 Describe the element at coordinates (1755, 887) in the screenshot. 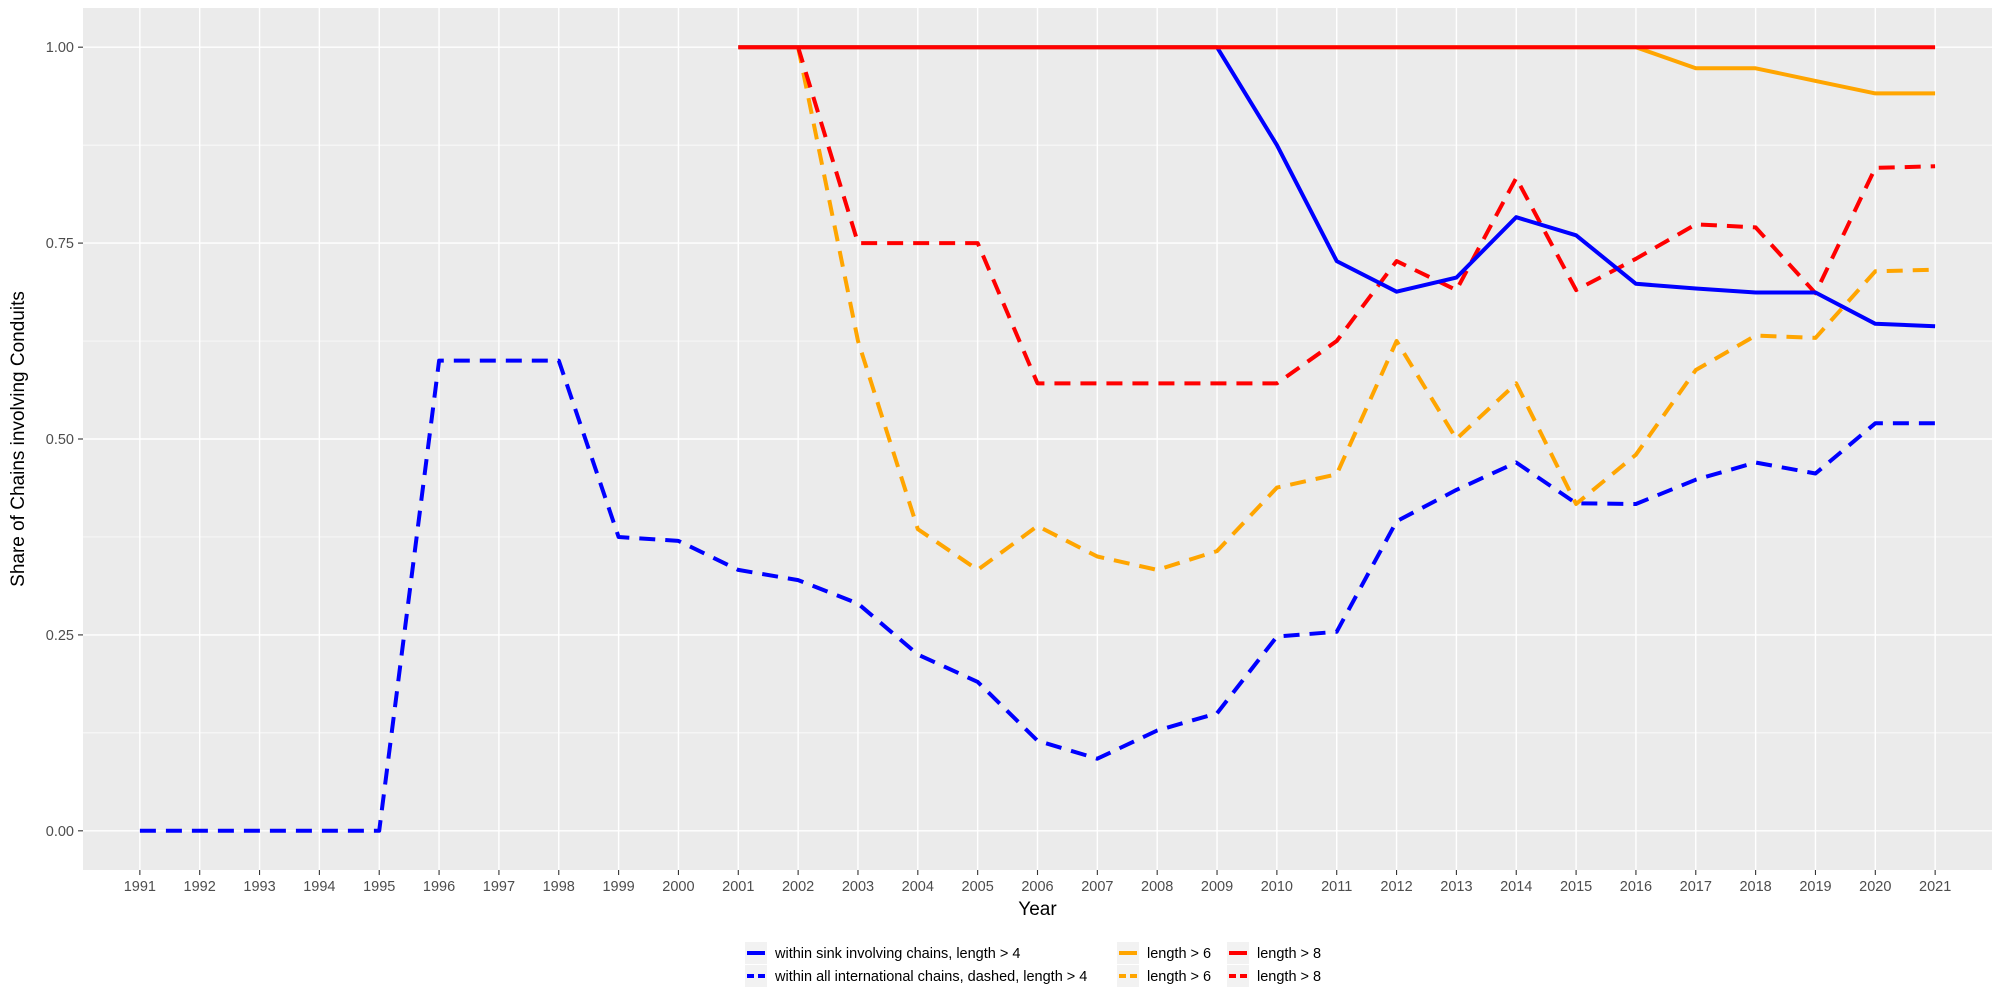

I see `x-tick-label: 2018` at that location.